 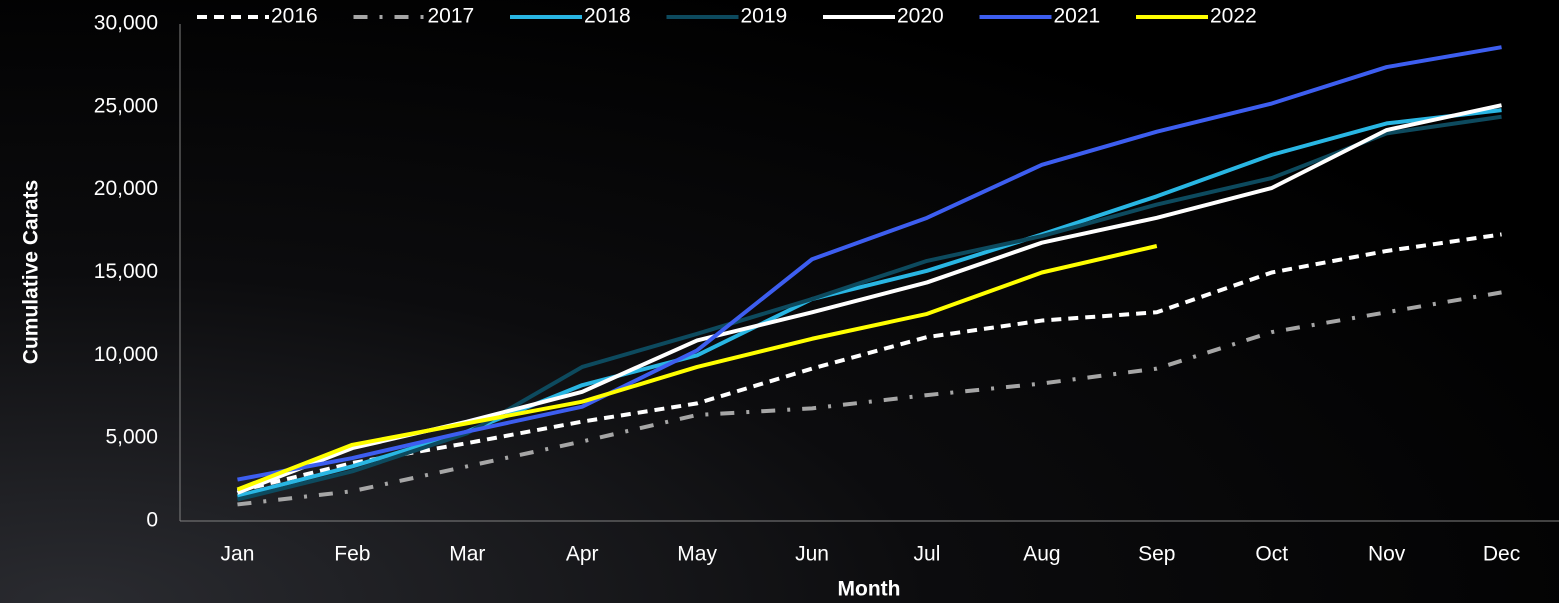 I want to click on x-axis-label: Month, so click(x=869, y=589).